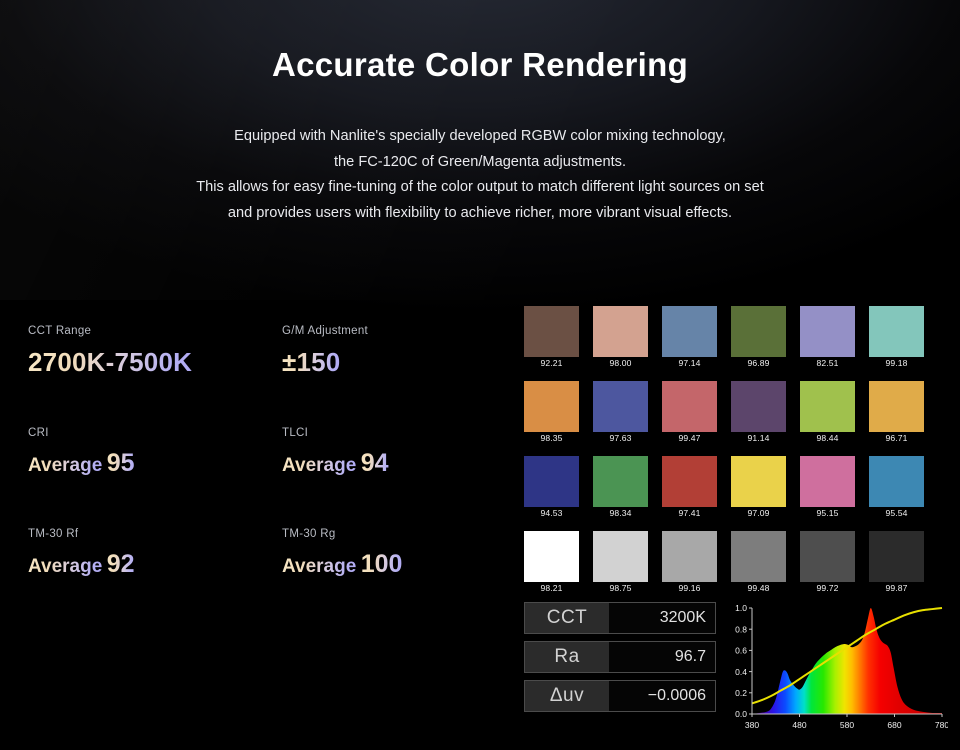  What do you see at coordinates (551, 337) in the screenshot?
I see `color-swatch-cell: 92.21` at bounding box center [551, 337].